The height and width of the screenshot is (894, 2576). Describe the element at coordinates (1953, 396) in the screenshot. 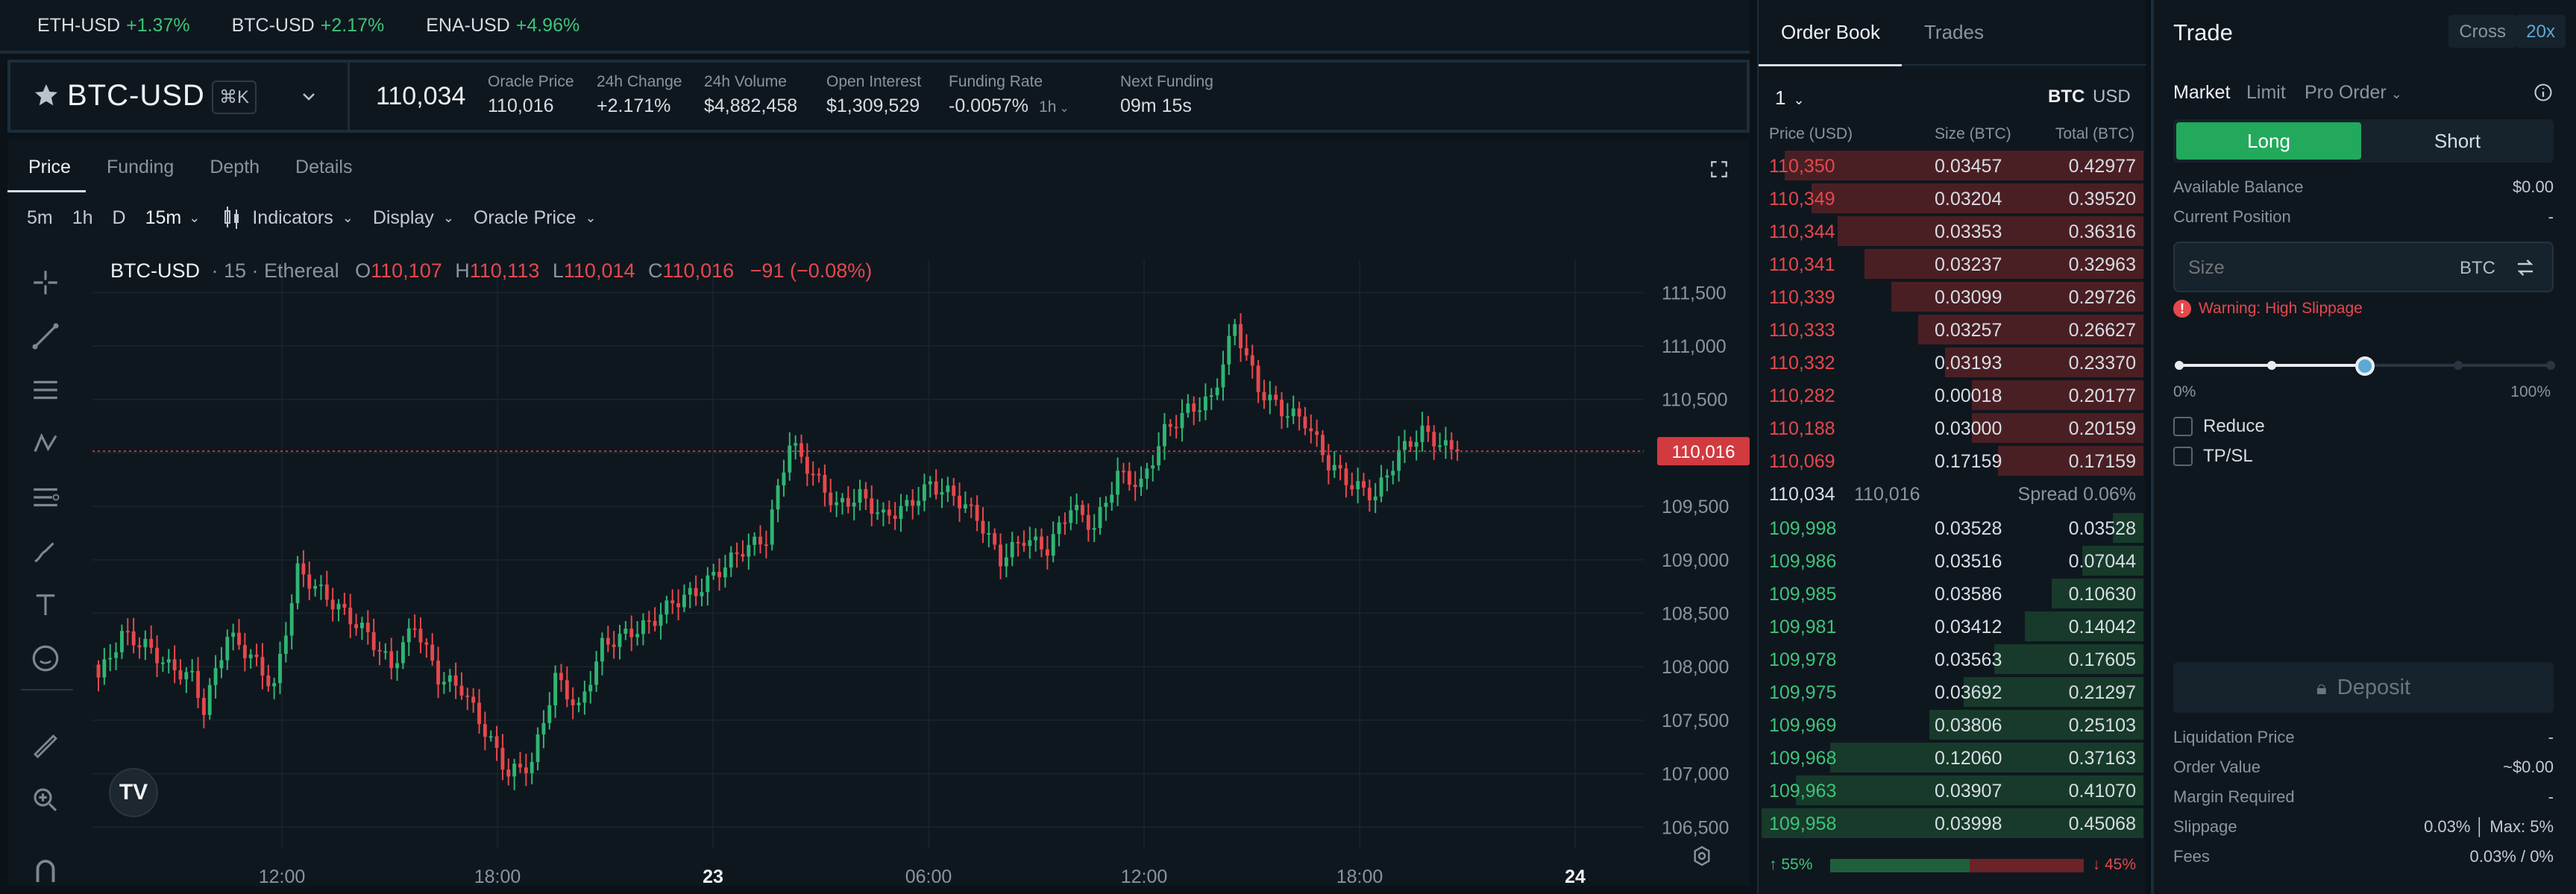

I see `ask-row: 110,282 0.00018 0.20177` at that location.